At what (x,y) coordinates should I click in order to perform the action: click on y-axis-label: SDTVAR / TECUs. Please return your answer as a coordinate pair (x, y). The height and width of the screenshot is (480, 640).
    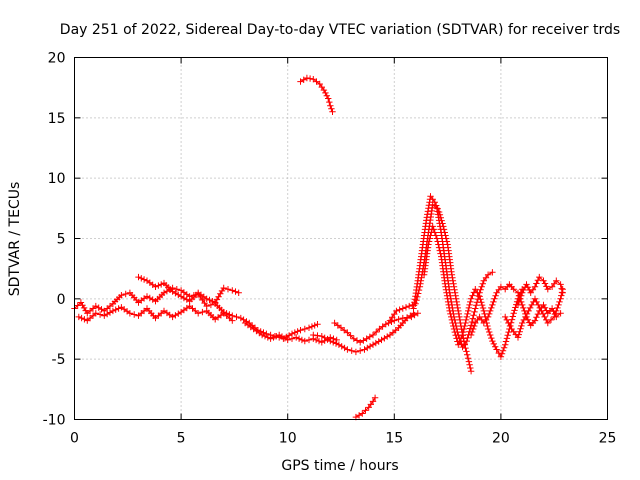
    Looking at the image, I should click on (15, 239).